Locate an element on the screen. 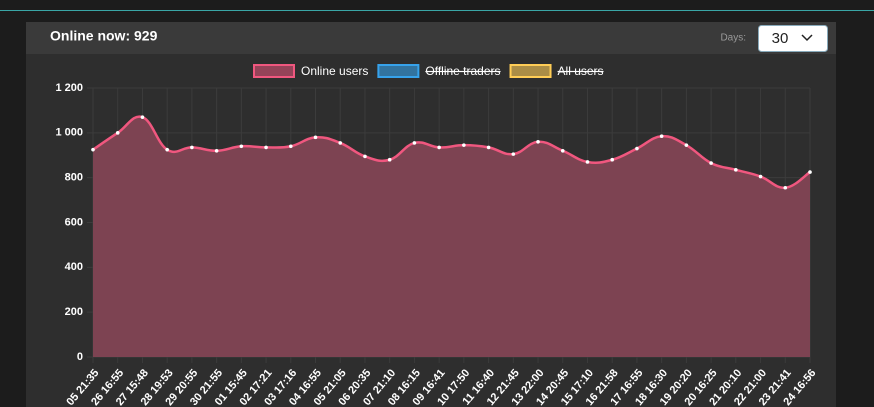 The height and width of the screenshot is (407, 874). legend-label: All users is located at coordinates (581, 71).